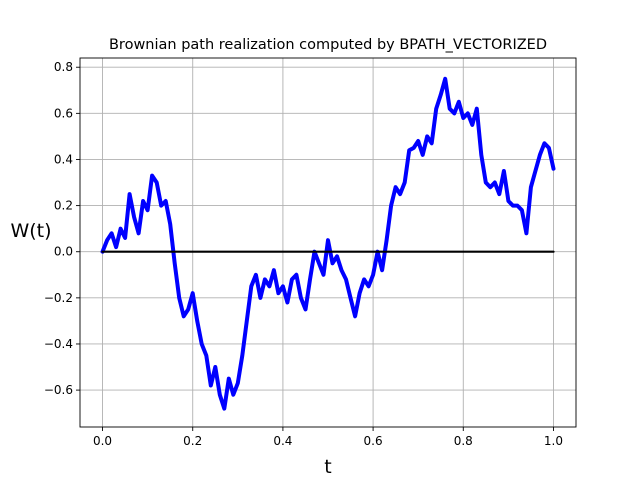 The image size is (640, 480). I want to click on y-tick-label: 0.0, so click(63, 252).